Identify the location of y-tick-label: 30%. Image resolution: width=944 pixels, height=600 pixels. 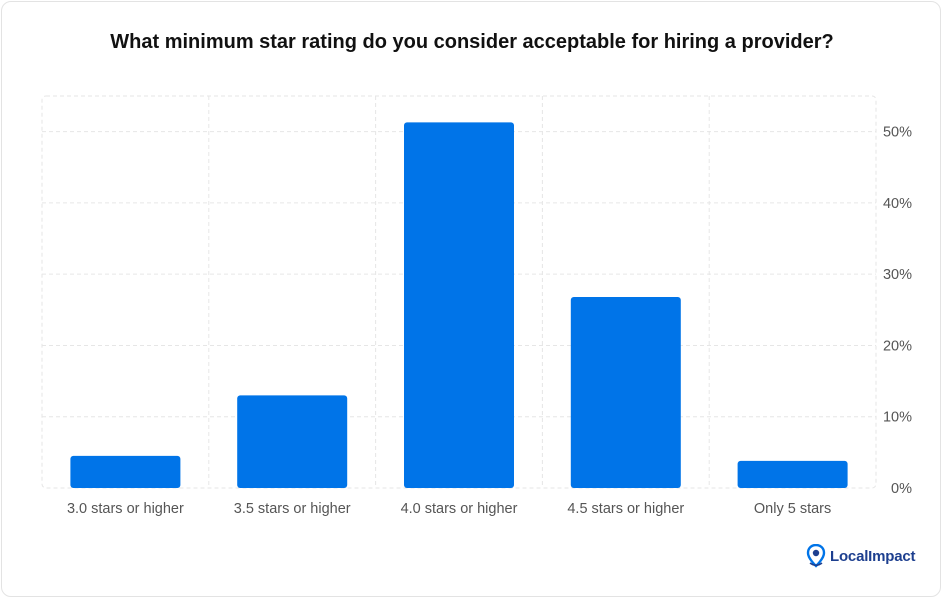
(897, 275).